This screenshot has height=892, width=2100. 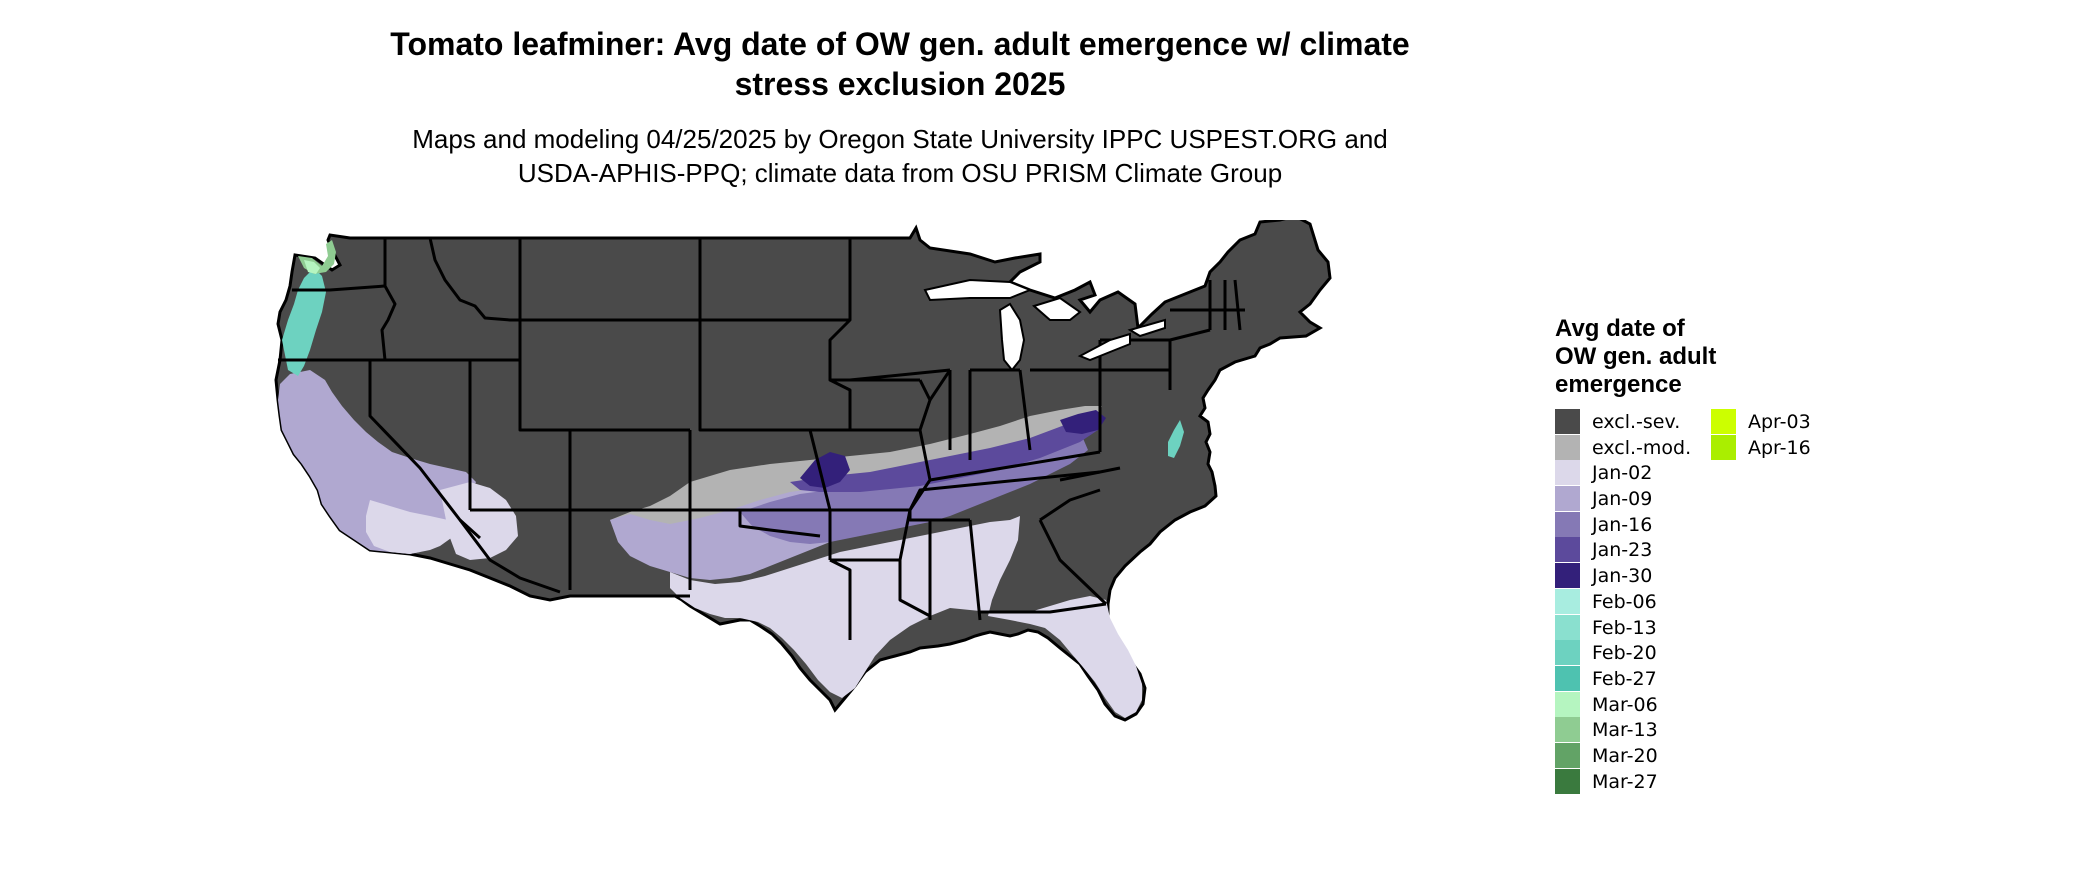 I want to click on legend-label: excl.-mod., so click(x=1642, y=447).